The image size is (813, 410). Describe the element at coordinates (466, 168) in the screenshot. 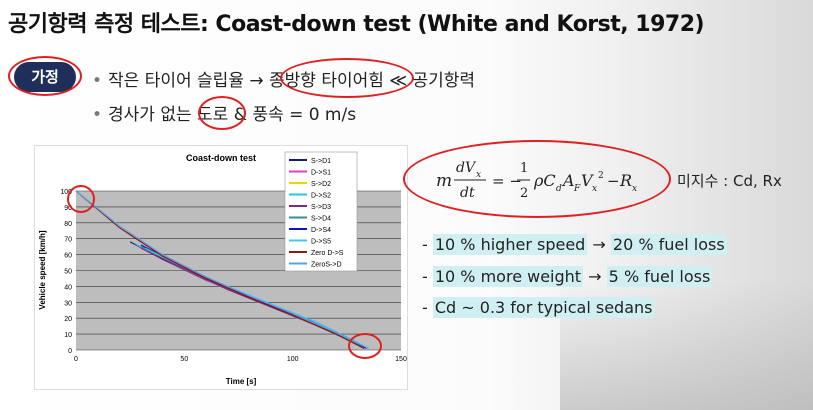

I see `svg-text: dV` at that location.